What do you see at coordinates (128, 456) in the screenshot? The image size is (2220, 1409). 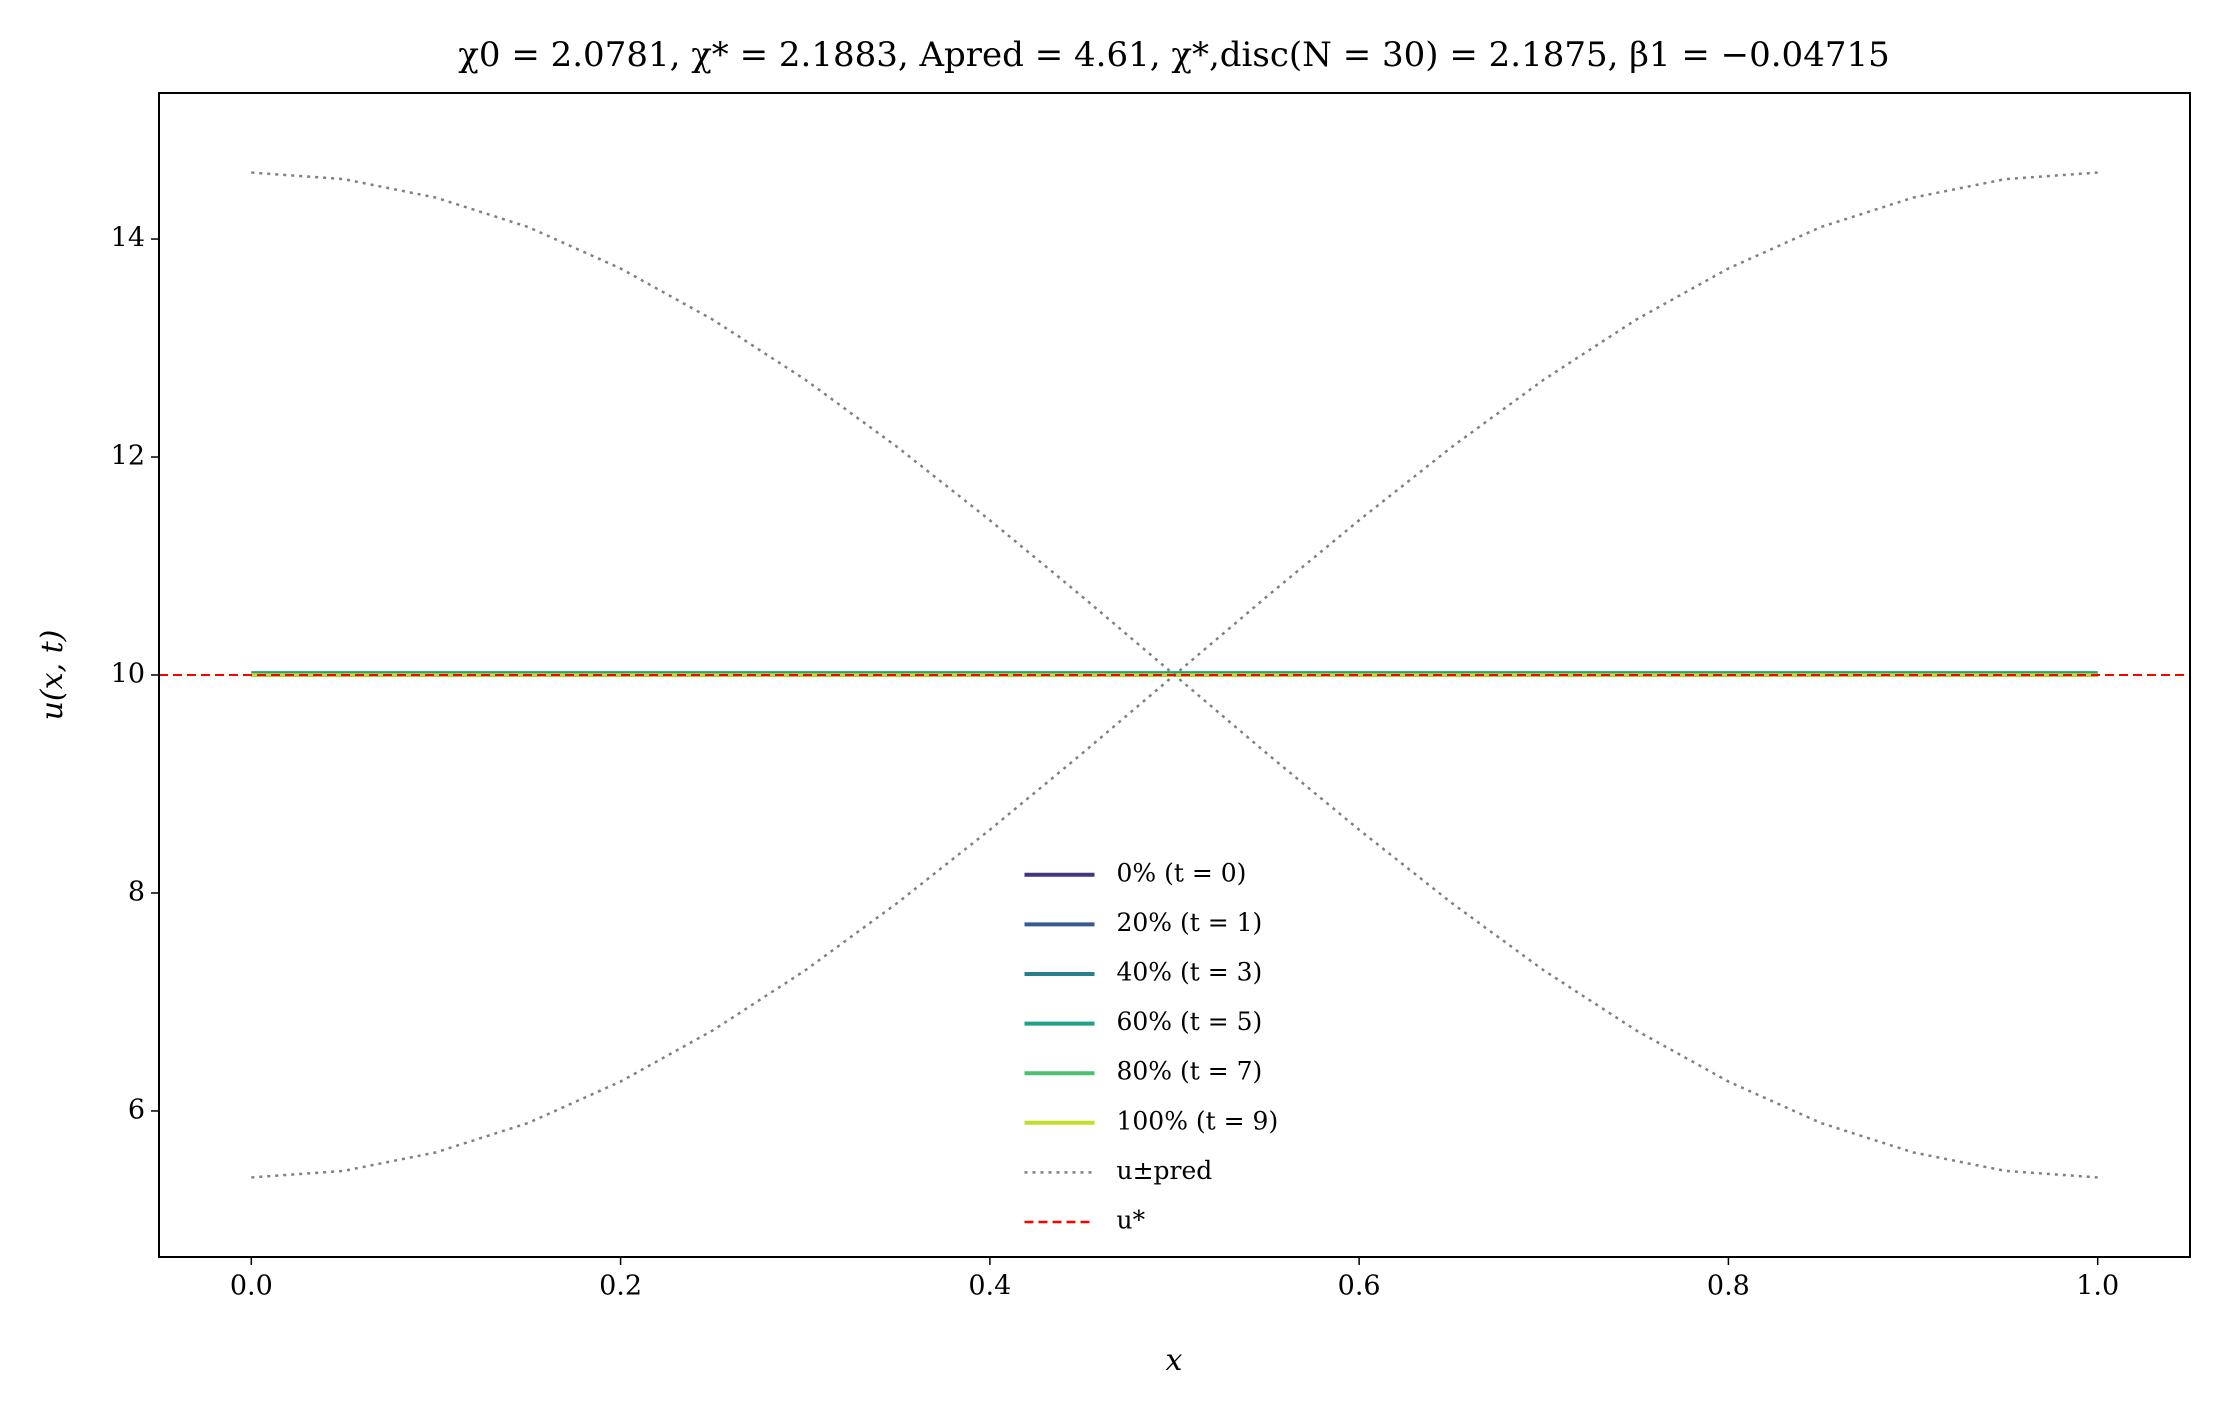 I see `y-tick-label: 12` at bounding box center [128, 456].